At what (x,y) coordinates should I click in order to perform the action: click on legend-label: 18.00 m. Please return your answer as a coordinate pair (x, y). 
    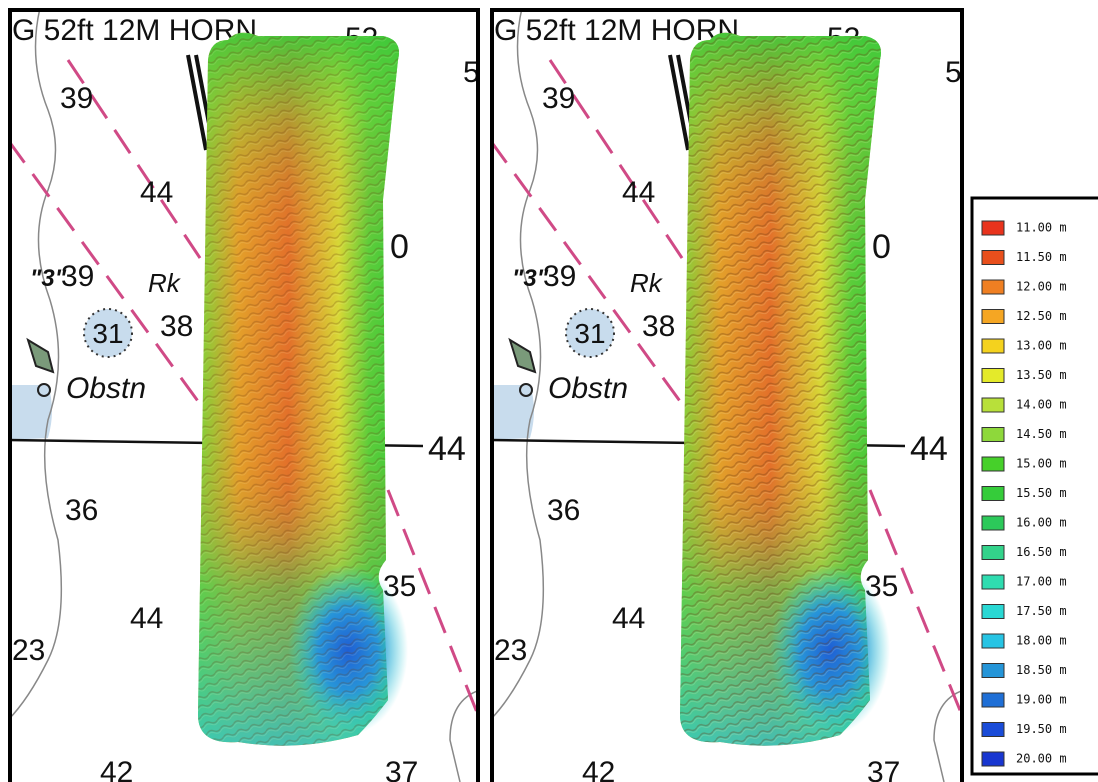
    Looking at the image, I should click on (1041, 641).